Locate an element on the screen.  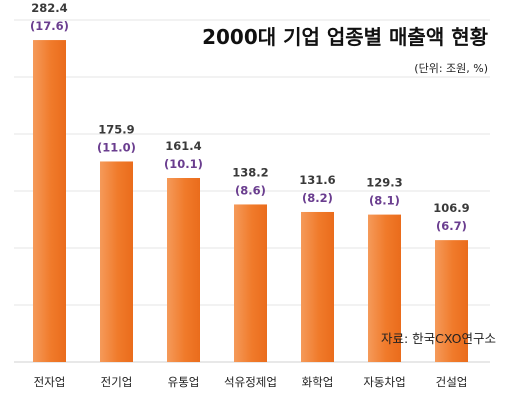
value-label: 175.9 is located at coordinates (116, 129).